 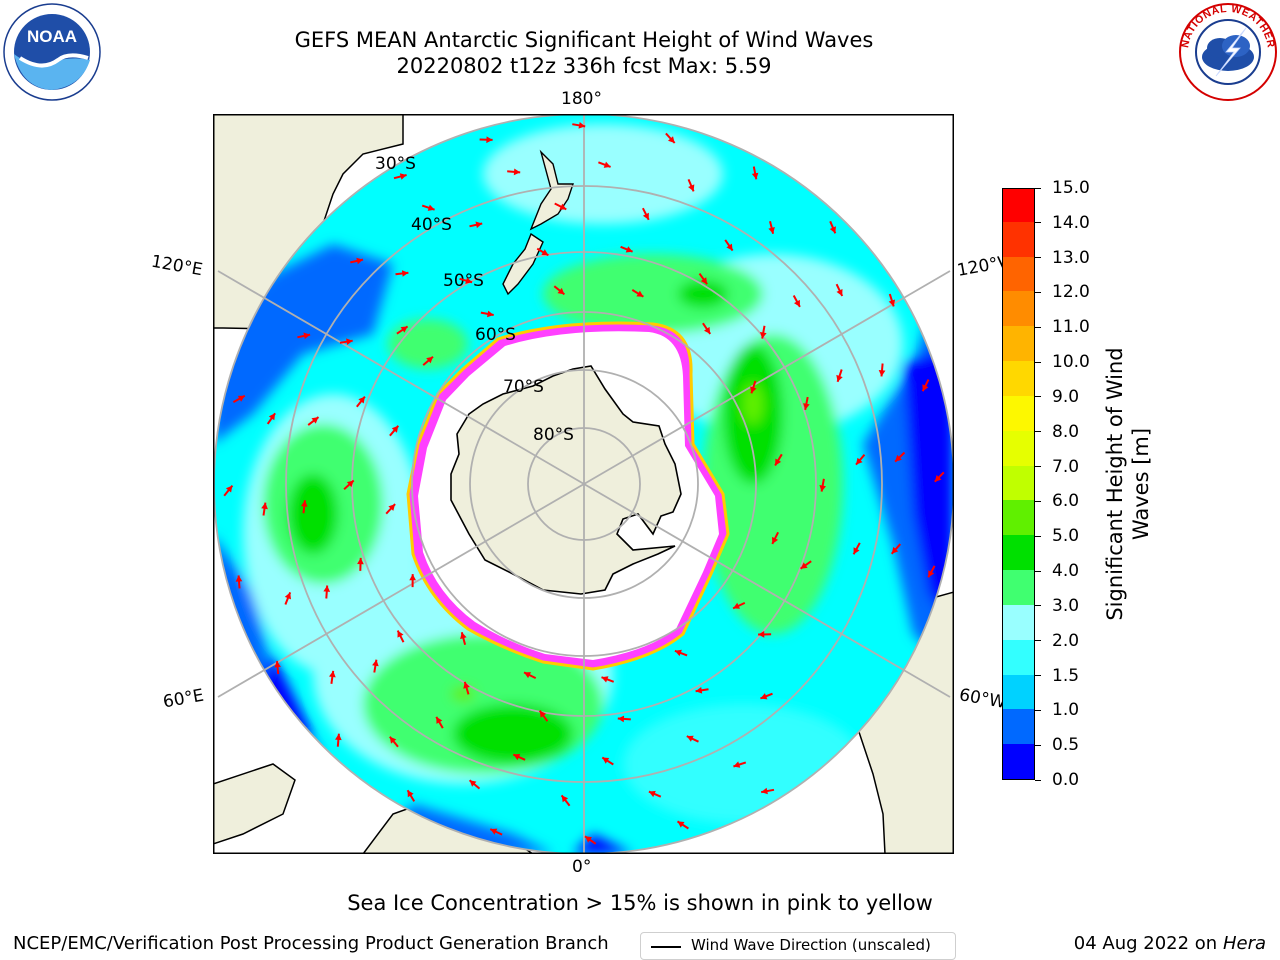 I want to click on colorbar-title-line1: Significant Height of Wind, so click(x=1115, y=484).